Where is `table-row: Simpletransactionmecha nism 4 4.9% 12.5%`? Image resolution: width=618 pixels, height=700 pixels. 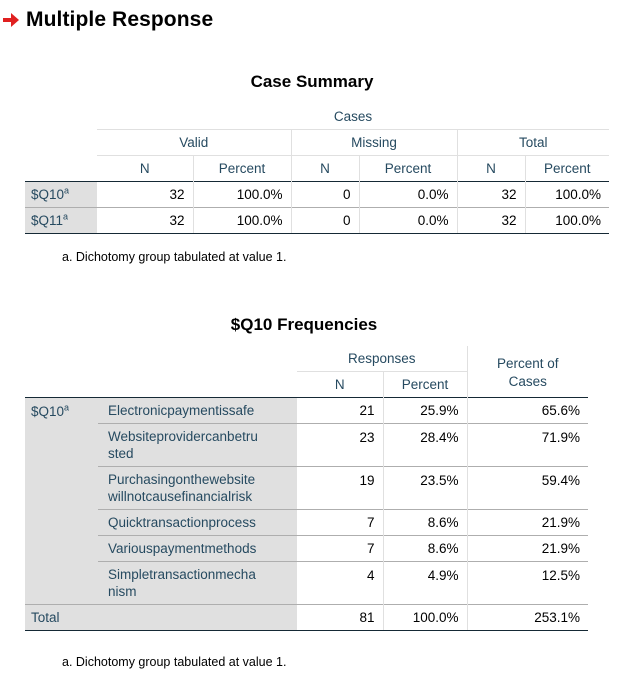 table-row: Simpletransactionmecha nism 4 4.9% 12.5% is located at coordinates (306, 583).